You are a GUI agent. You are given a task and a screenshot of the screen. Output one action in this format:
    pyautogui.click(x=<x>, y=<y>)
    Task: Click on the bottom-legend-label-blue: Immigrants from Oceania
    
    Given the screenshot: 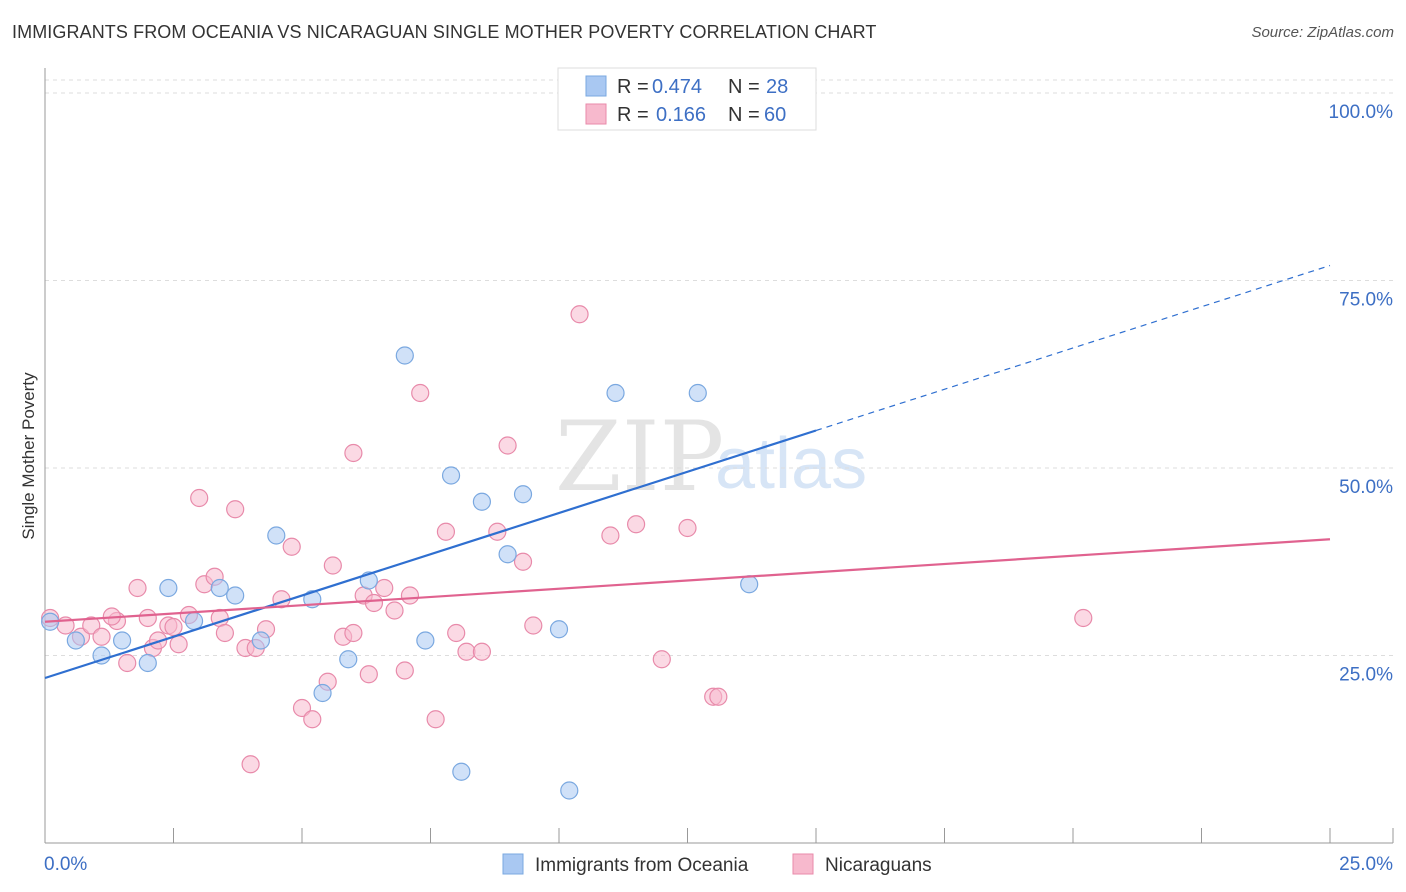 What is the action you would take?
    pyautogui.click(x=642, y=865)
    